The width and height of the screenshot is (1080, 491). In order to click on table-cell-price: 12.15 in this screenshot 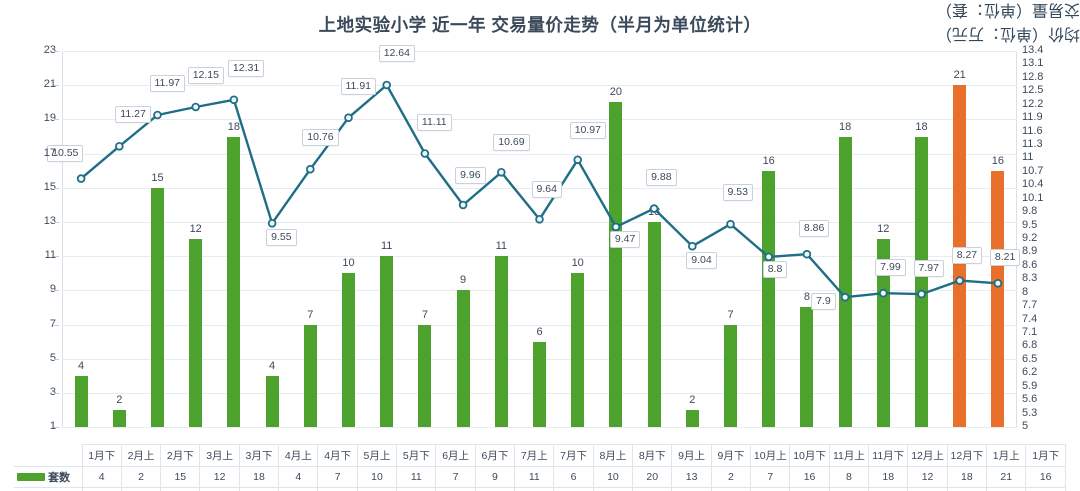, I will do `click(219, 489)`.